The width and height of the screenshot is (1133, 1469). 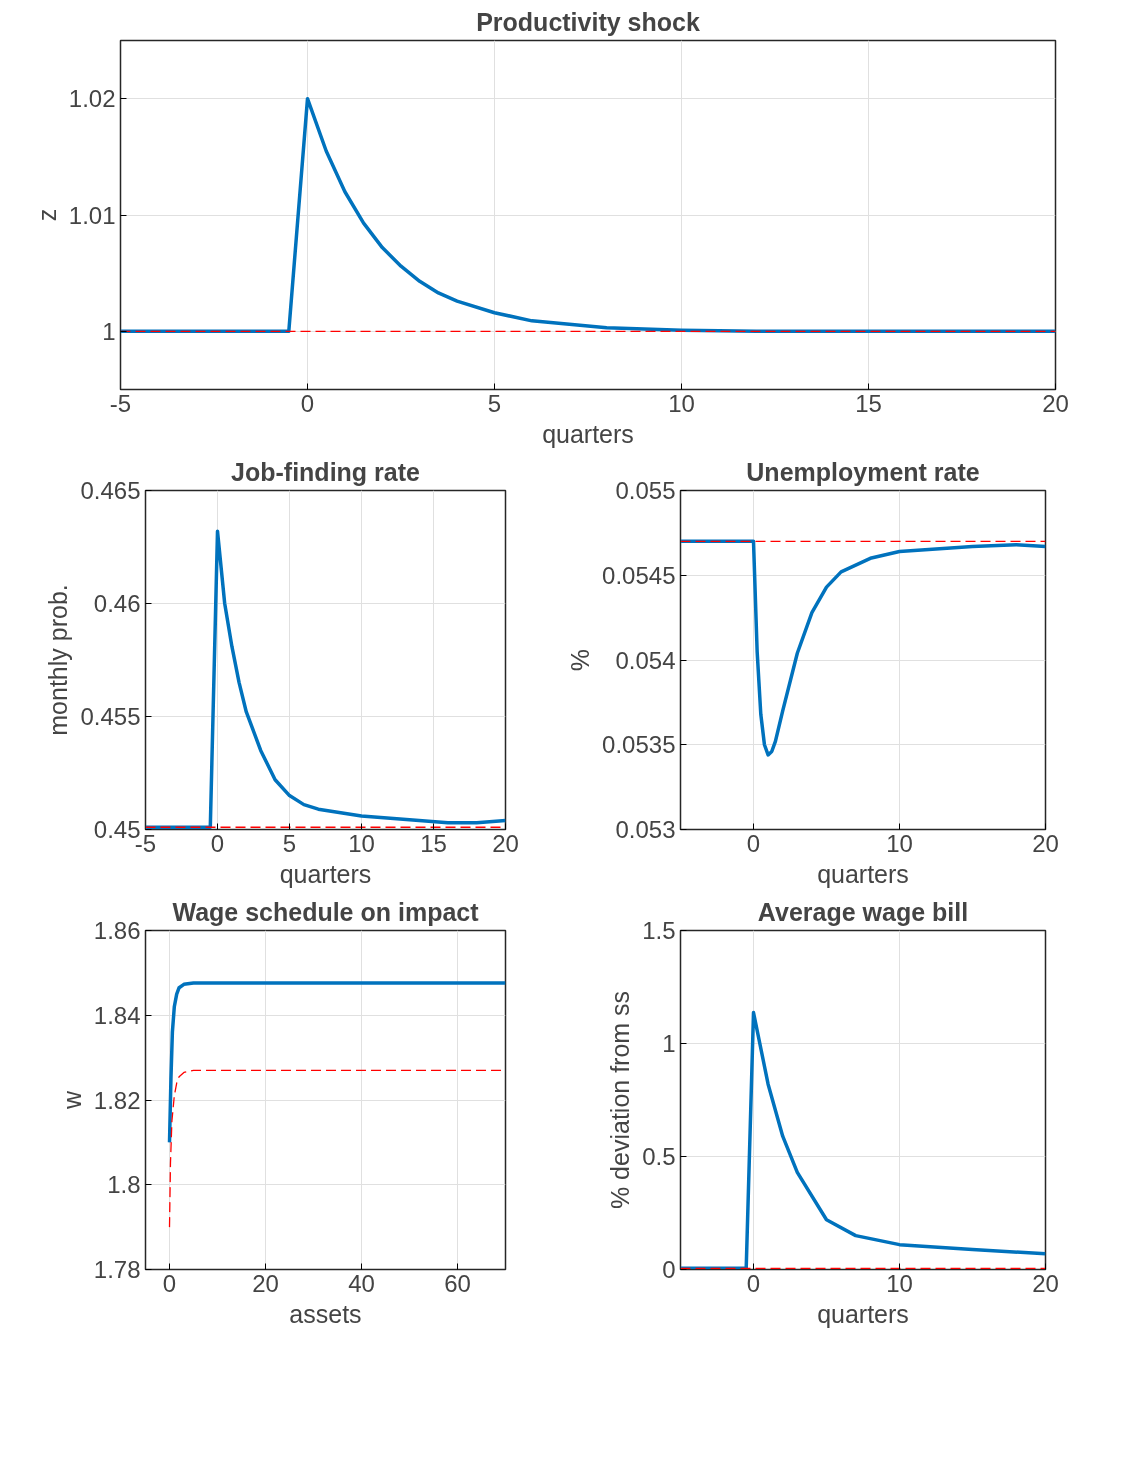 I want to click on y-axis-title: monthly prob., so click(x=58, y=660).